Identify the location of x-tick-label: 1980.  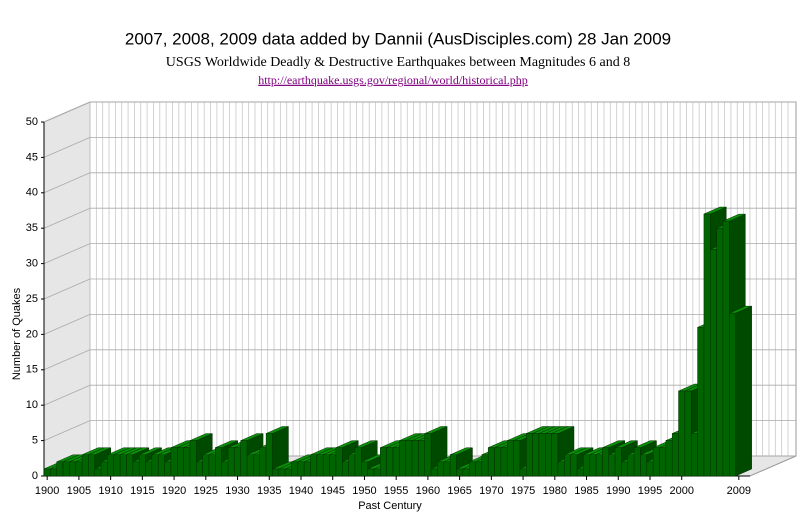
(555, 491).